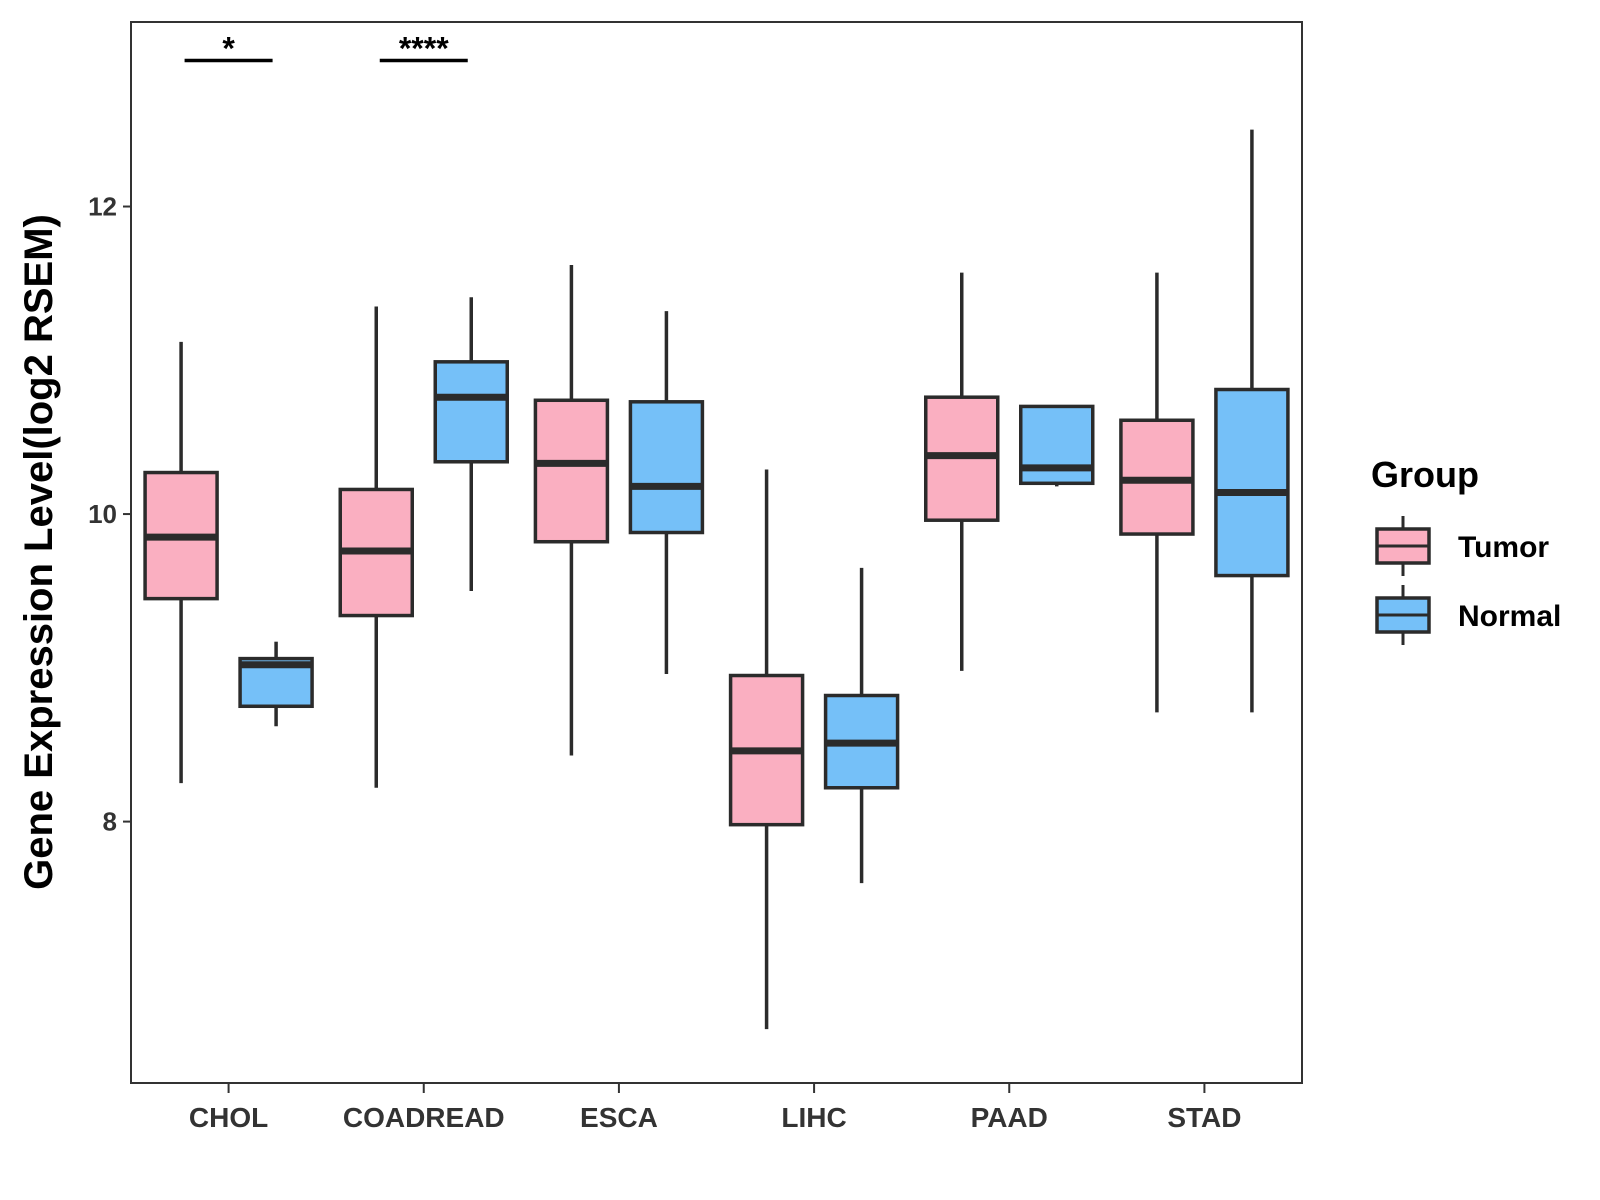 This screenshot has height=1200, width=1600. Describe the element at coordinates (962, 471) in the screenshot. I see `box-paad-tumor` at that location.